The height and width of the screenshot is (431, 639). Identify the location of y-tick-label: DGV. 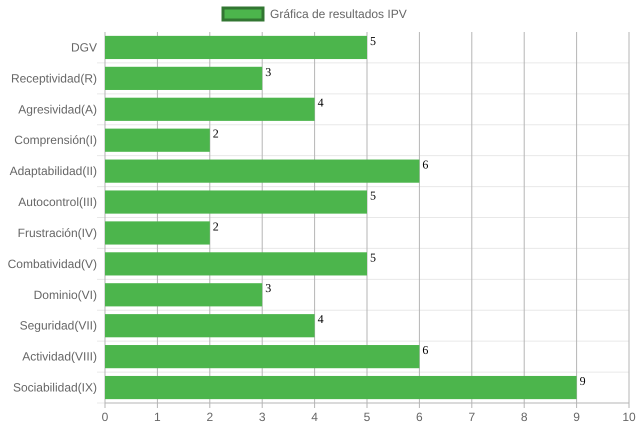
(83, 47).